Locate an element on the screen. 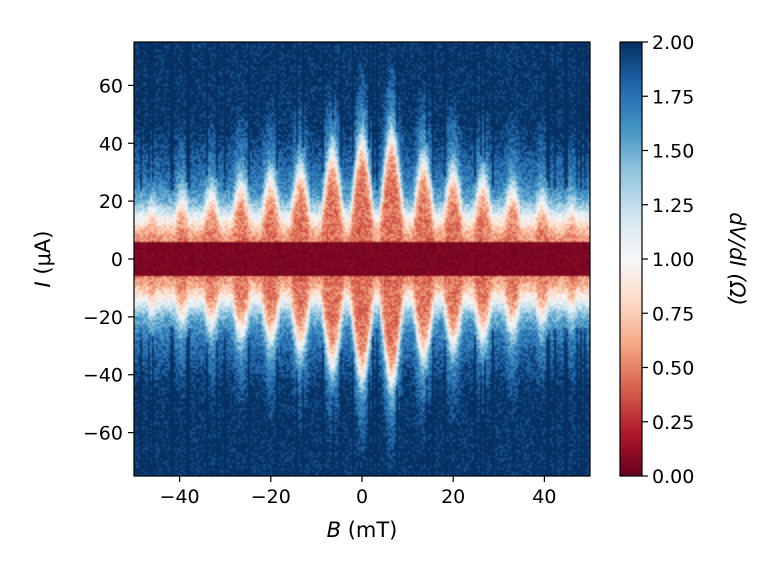  y-tick-label: −60 is located at coordinates (103, 434).